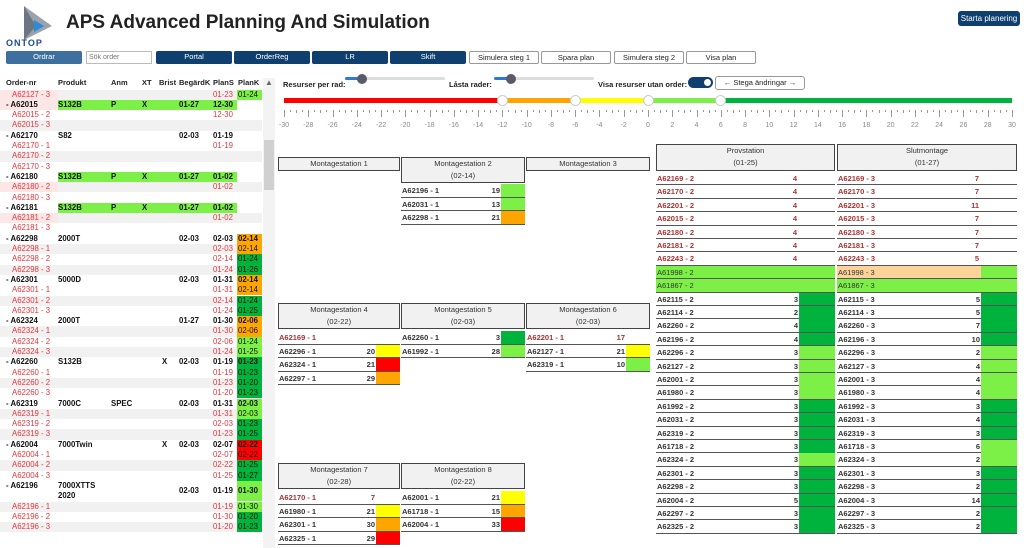  Describe the element at coordinates (131, 414) in the screenshot. I see `order-row: A62319 - 1 01-31 02-03` at that location.